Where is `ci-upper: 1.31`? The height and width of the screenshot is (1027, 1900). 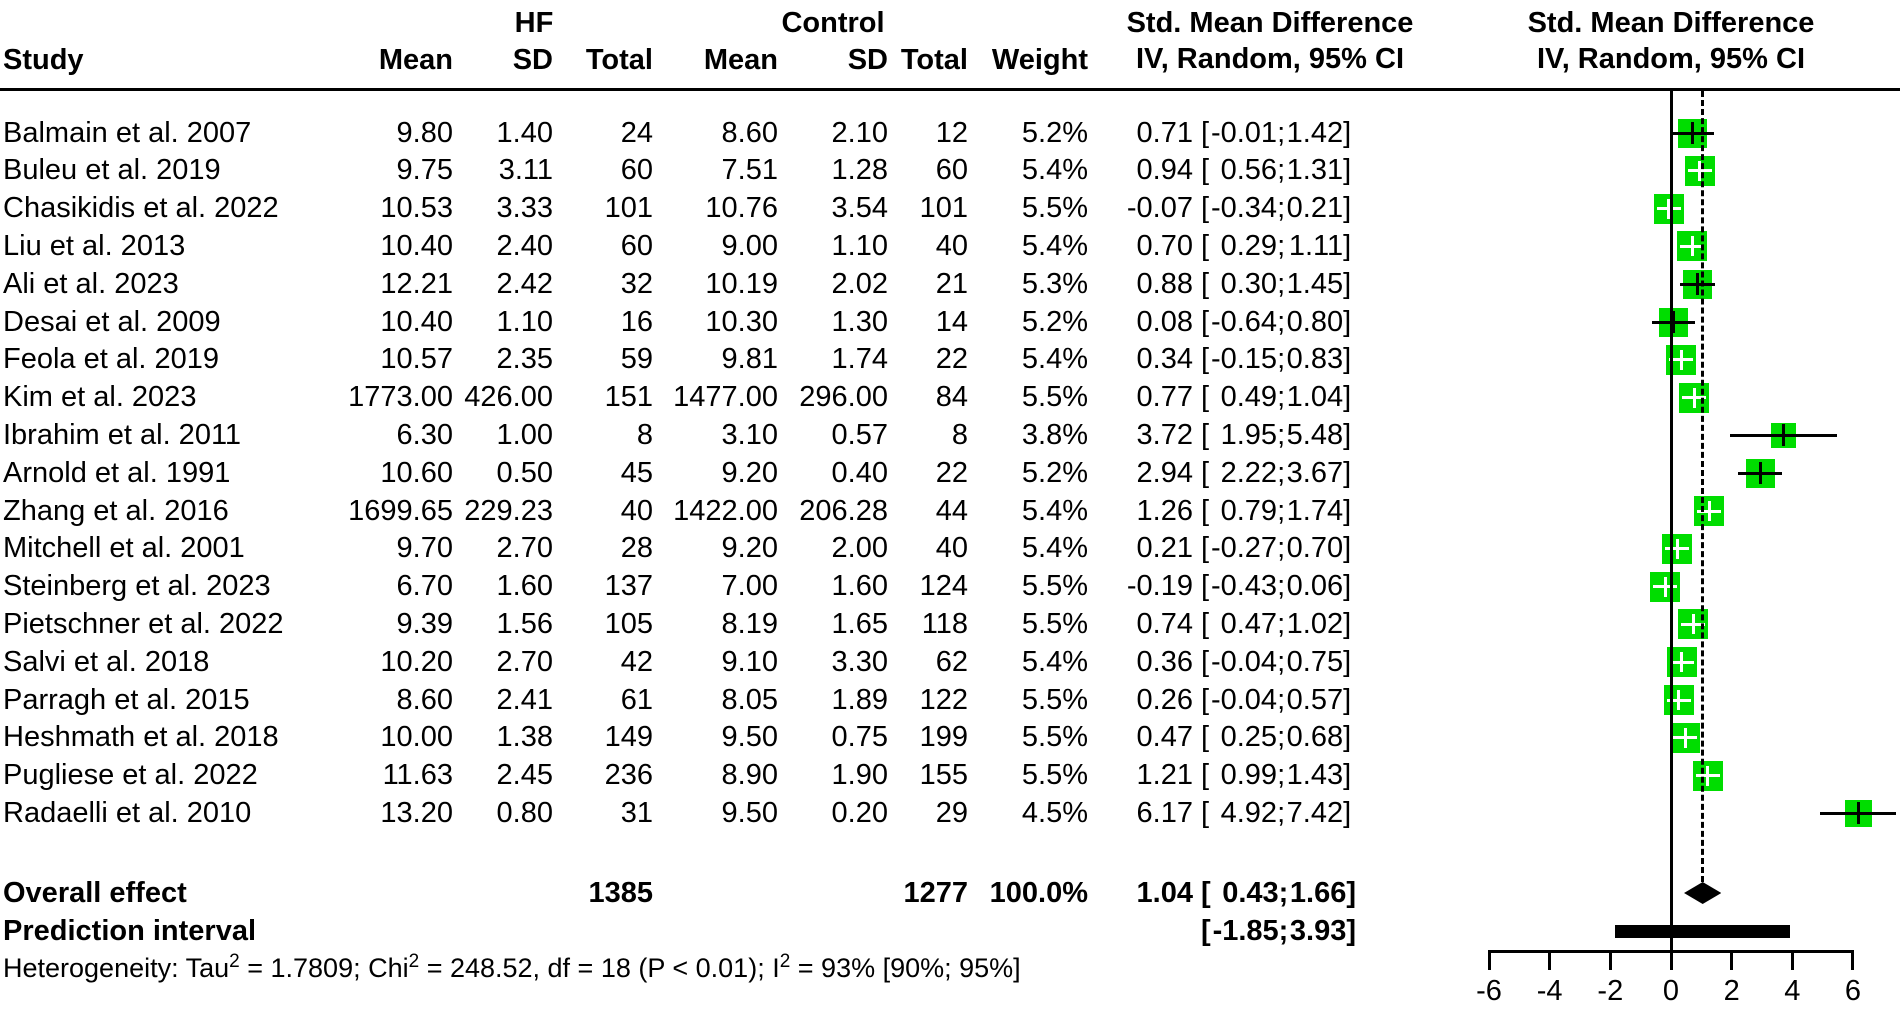
ci-upper: 1.31 is located at coordinates (1315, 170).